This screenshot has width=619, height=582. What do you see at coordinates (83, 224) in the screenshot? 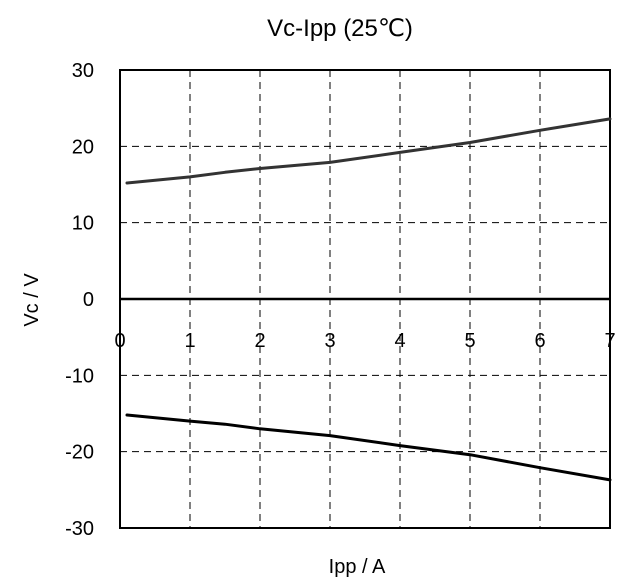
I see `y-tick-label: 10` at bounding box center [83, 224].